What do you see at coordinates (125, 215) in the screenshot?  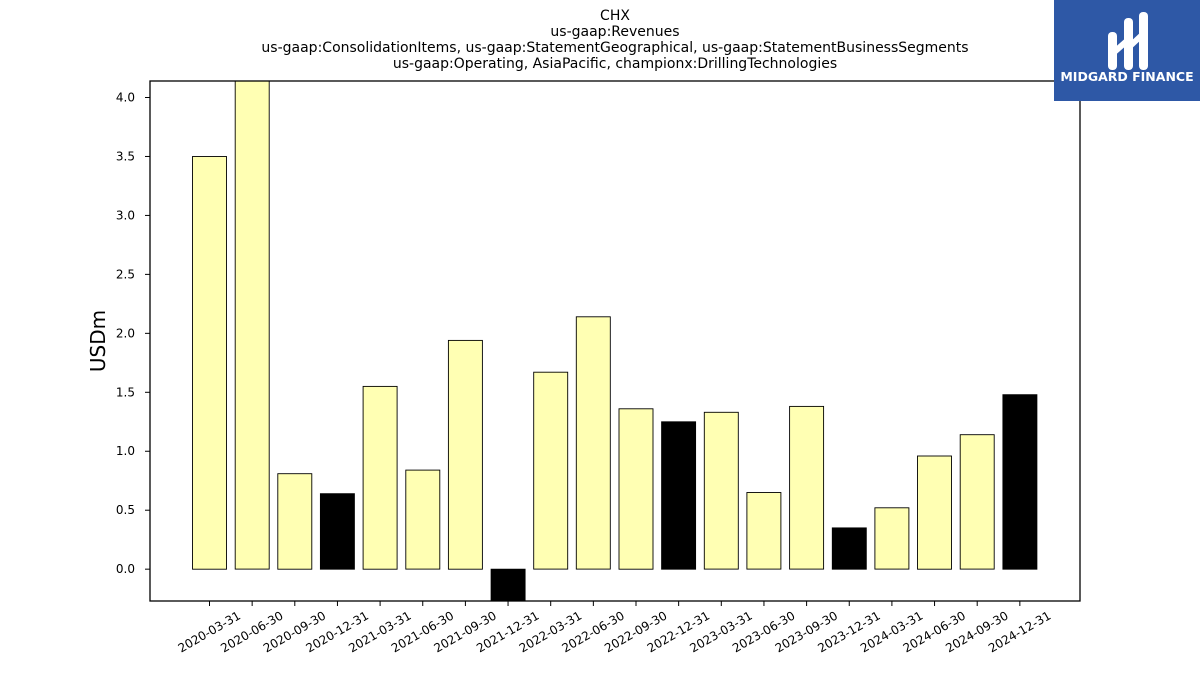 I see `y-tick-label: 3.0` at bounding box center [125, 215].